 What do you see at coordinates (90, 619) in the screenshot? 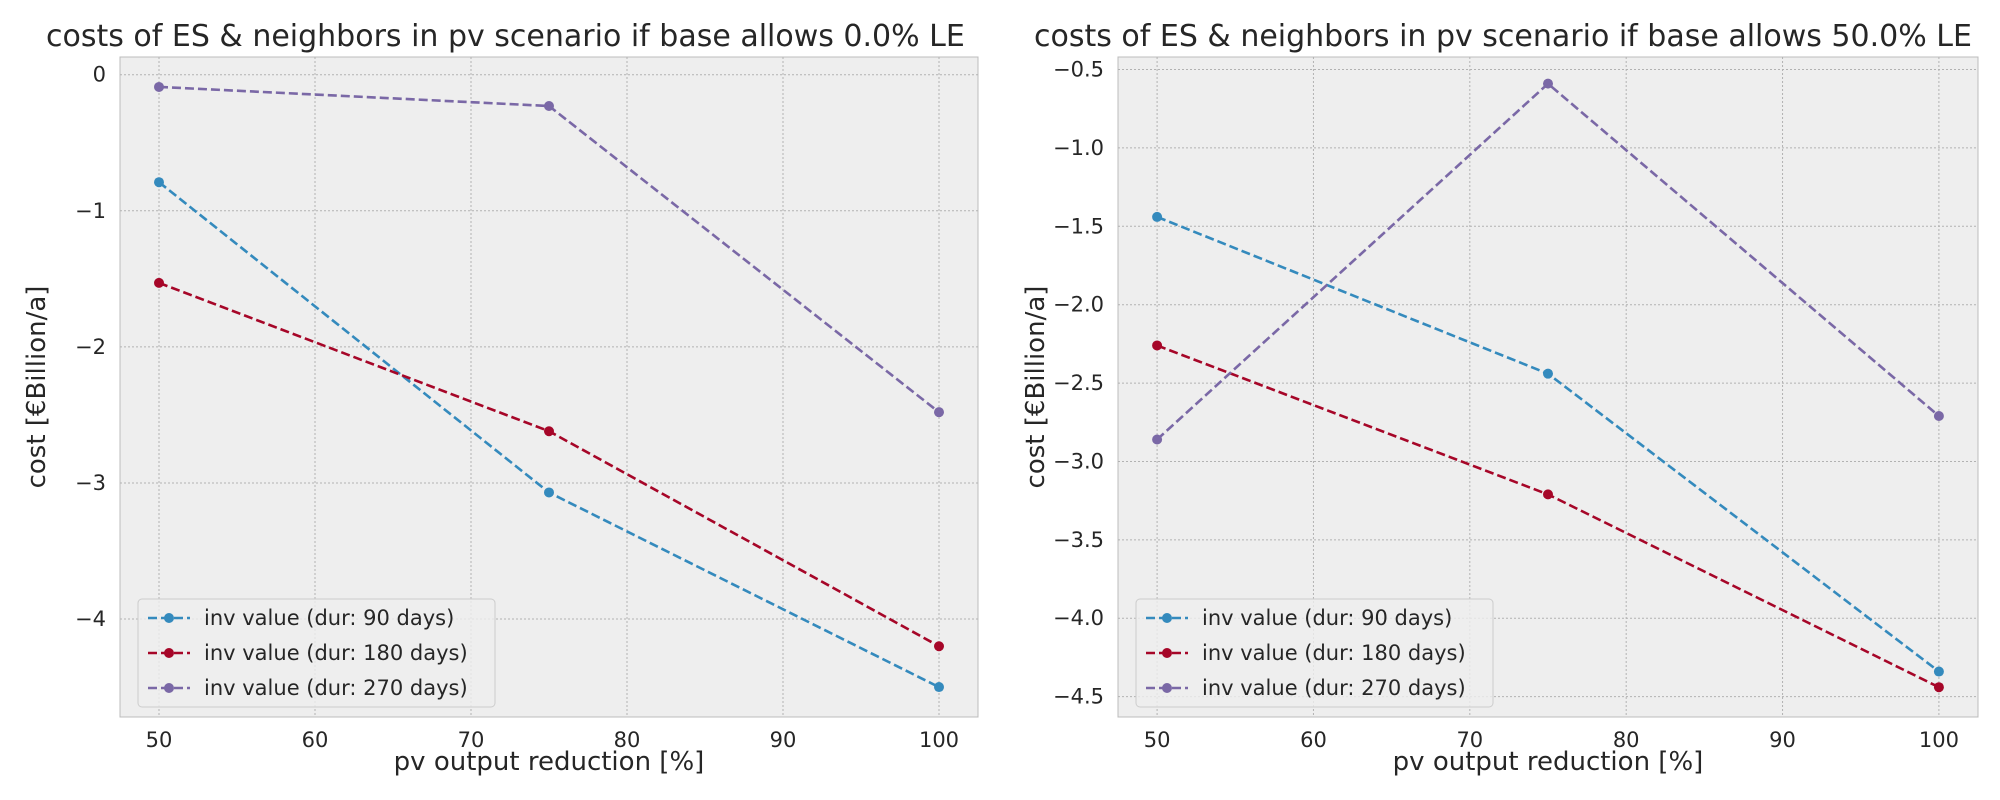
I see `y-tick-label: −4` at bounding box center [90, 619].